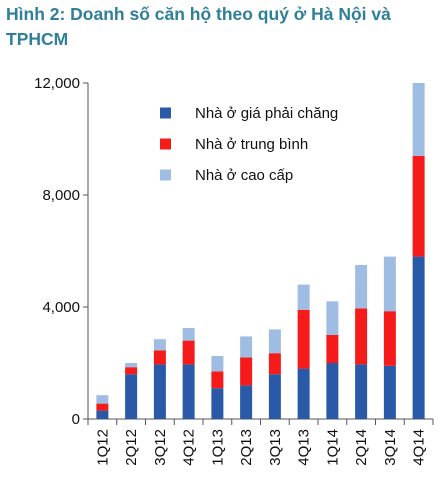 This screenshot has width=440, height=495. I want to click on x-tick-label: 2Q13, so click(246, 447).